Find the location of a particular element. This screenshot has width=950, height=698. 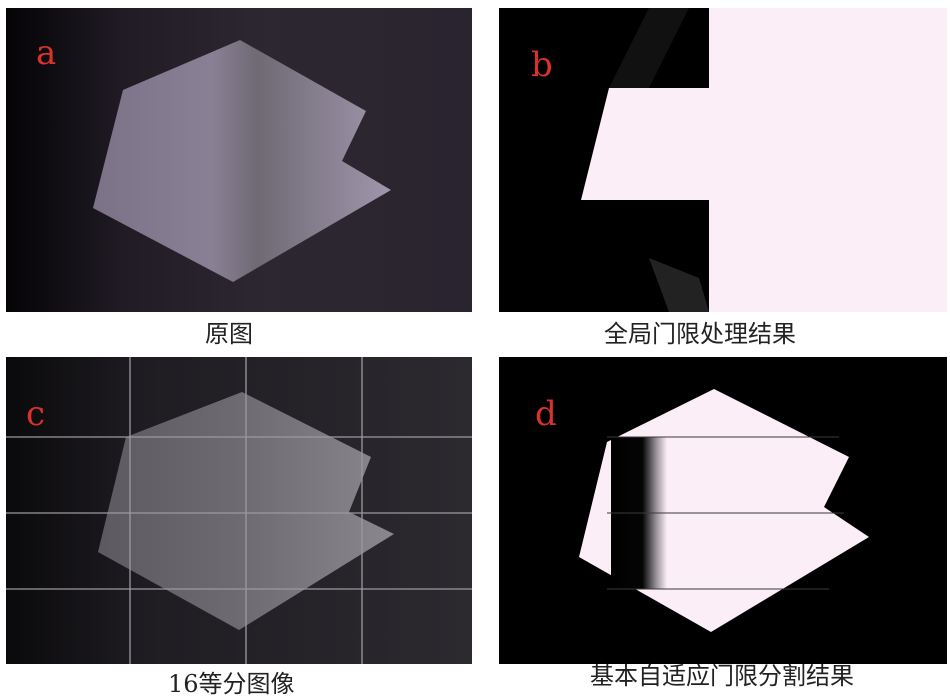

panel-letter-b: b is located at coordinates (542, 65).